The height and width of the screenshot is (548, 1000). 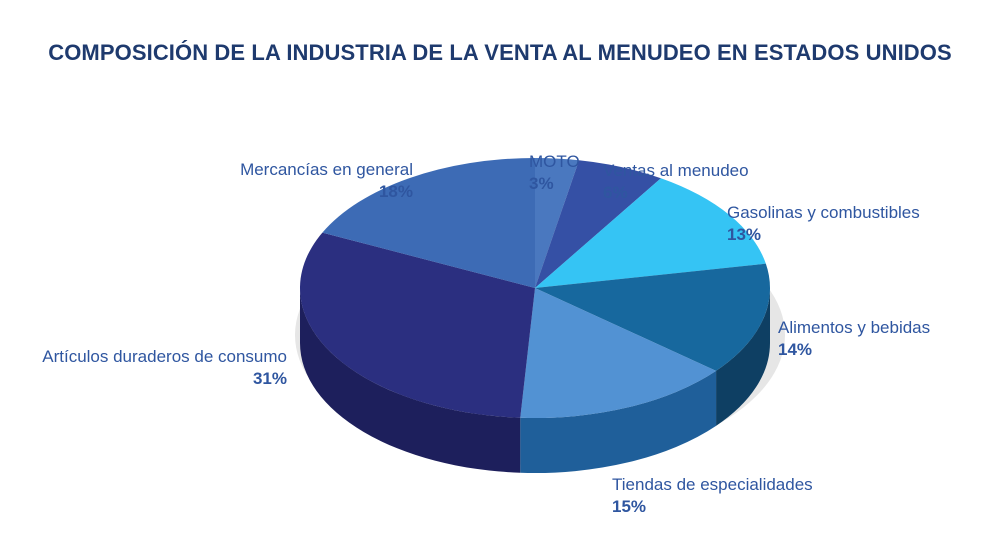 What do you see at coordinates (712, 484) in the screenshot?
I see `label-tiendas-de-especialidades: Tiendas de especialidades` at bounding box center [712, 484].